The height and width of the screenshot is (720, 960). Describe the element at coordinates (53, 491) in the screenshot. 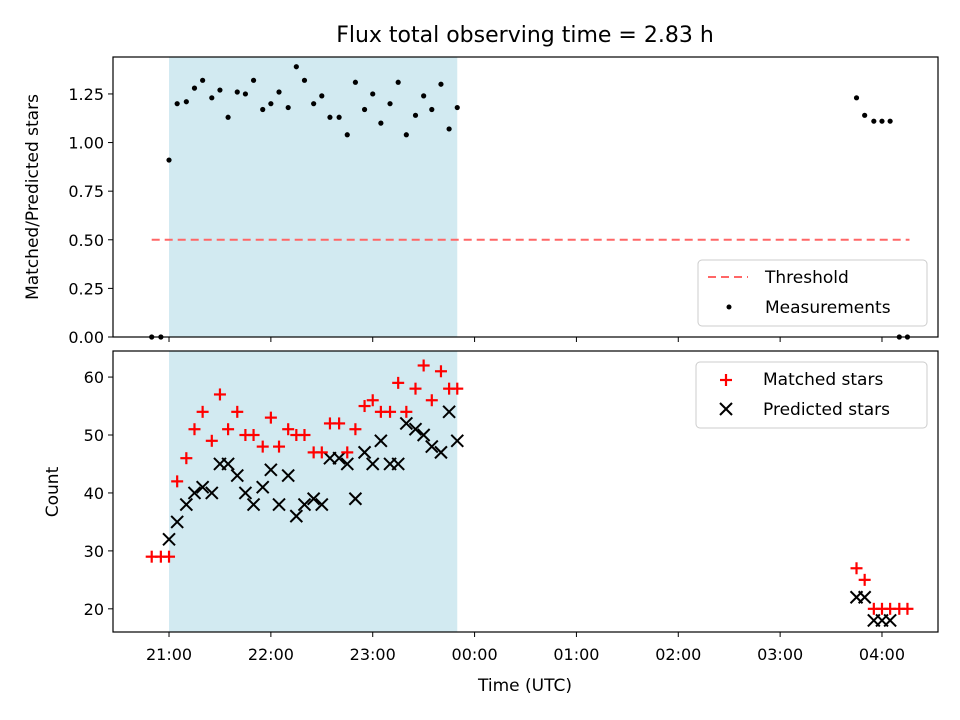

I see `bottom-y-axis-label: Count` at that location.